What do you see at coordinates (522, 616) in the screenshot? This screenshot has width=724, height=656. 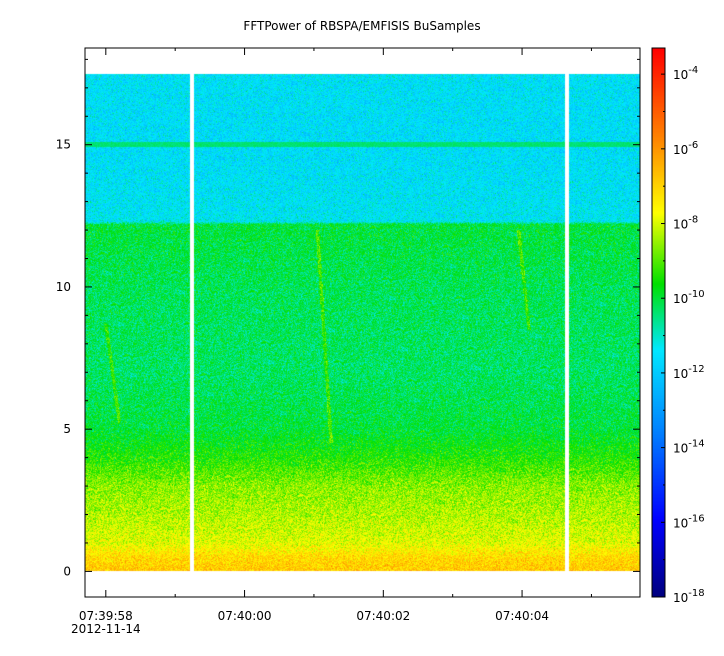 I see `x-tick-label: 07:40:04` at bounding box center [522, 616].